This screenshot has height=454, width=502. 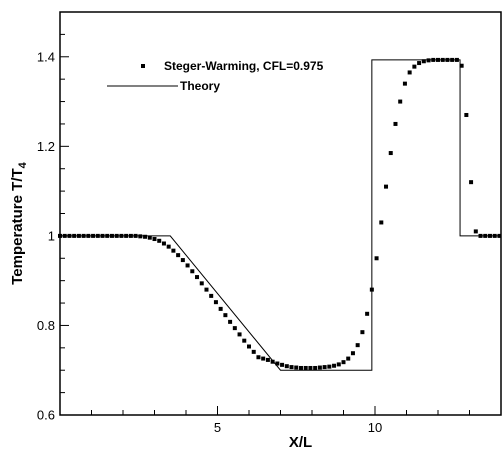 What do you see at coordinates (23, 164) in the screenshot?
I see `y-axis-label-subscript: 4` at bounding box center [23, 164].